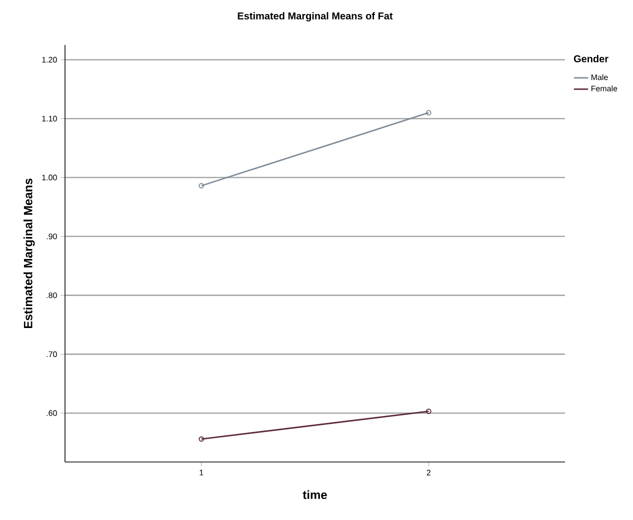  Describe the element at coordinates (49, 59) in the screenshot. I see `y-tick-label: 1.20` at that location.